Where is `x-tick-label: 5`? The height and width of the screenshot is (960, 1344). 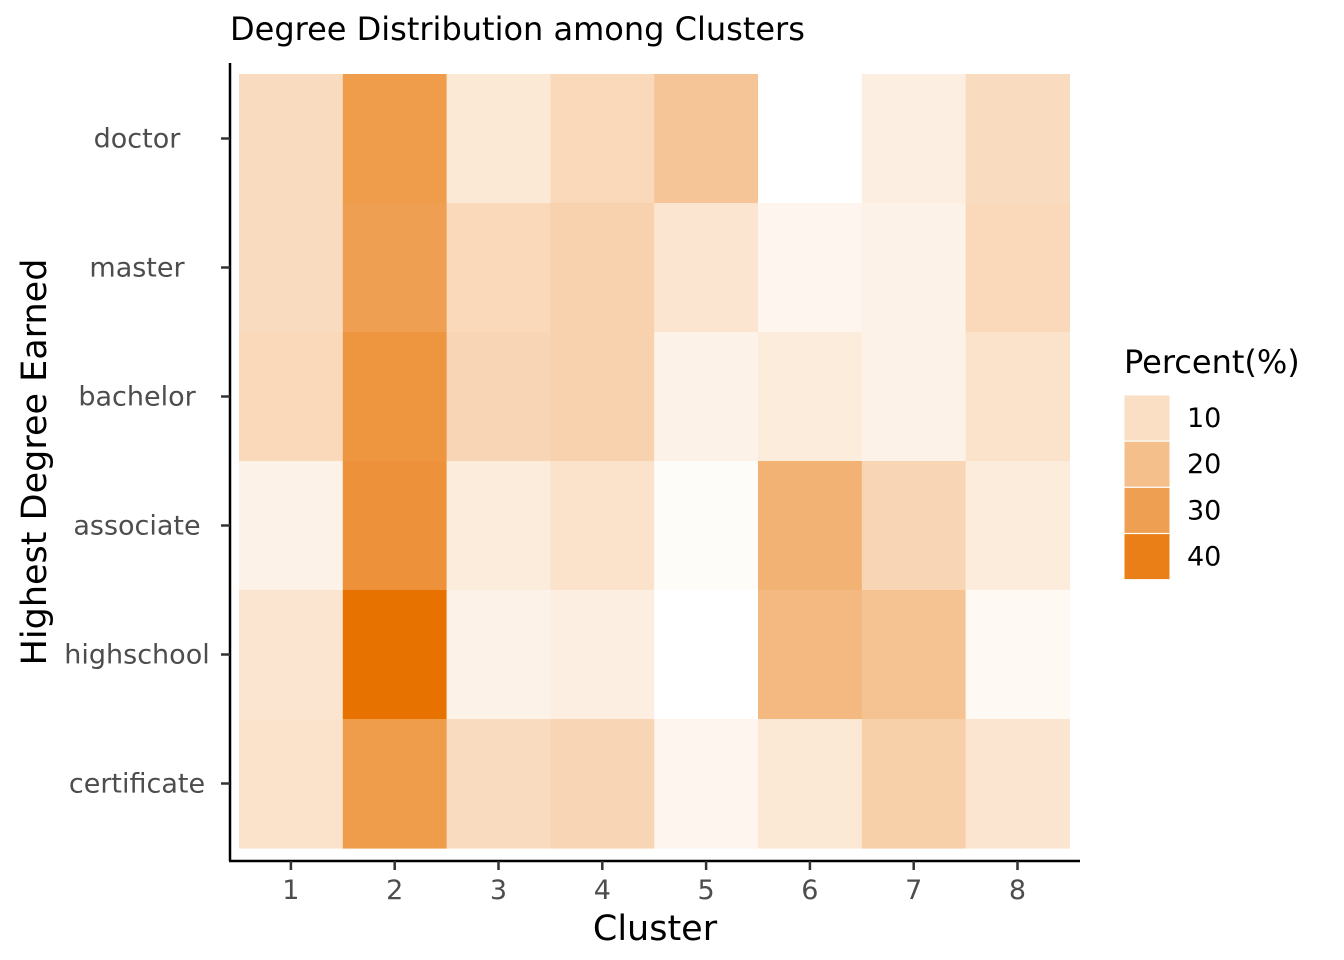 x-tick-label: 5 is located at coordinates (706, 890).